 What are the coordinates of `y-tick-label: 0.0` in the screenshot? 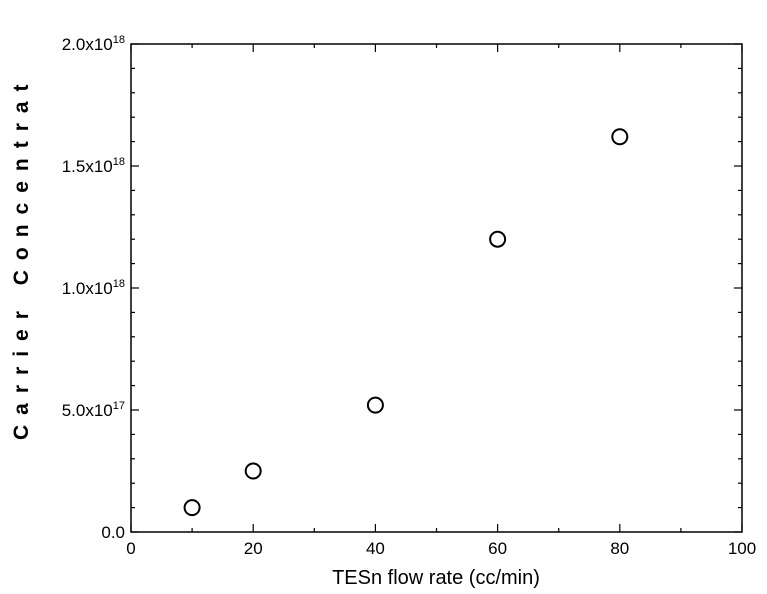 It's located at (113, 532).